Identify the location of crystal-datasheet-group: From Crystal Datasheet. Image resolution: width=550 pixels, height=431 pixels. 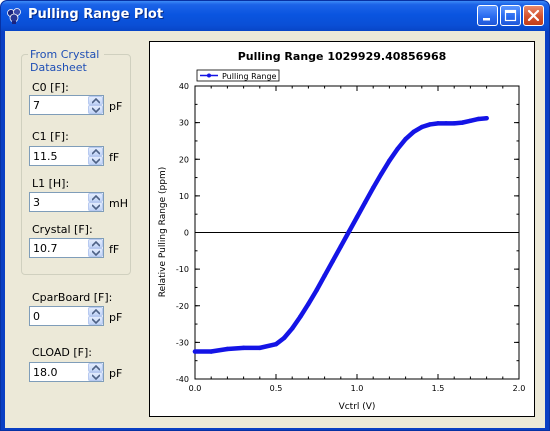
(76, 161).